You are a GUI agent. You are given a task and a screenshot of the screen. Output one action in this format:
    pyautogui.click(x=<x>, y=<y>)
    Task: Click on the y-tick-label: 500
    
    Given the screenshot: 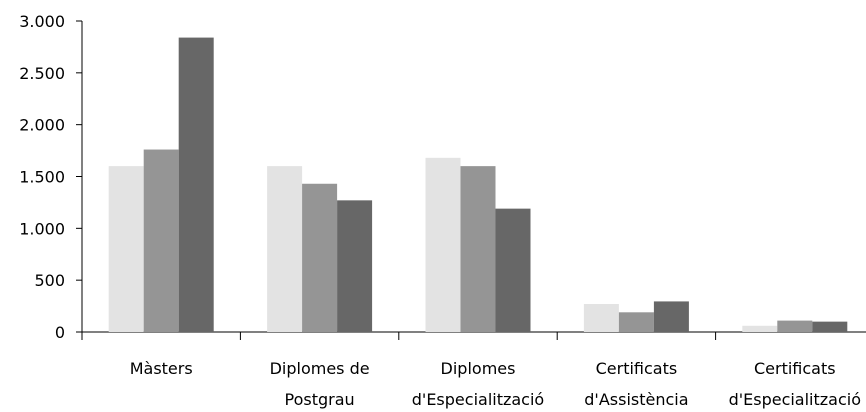 What is the action you would take?
    pyautogui.click(x=49, y=280)
    